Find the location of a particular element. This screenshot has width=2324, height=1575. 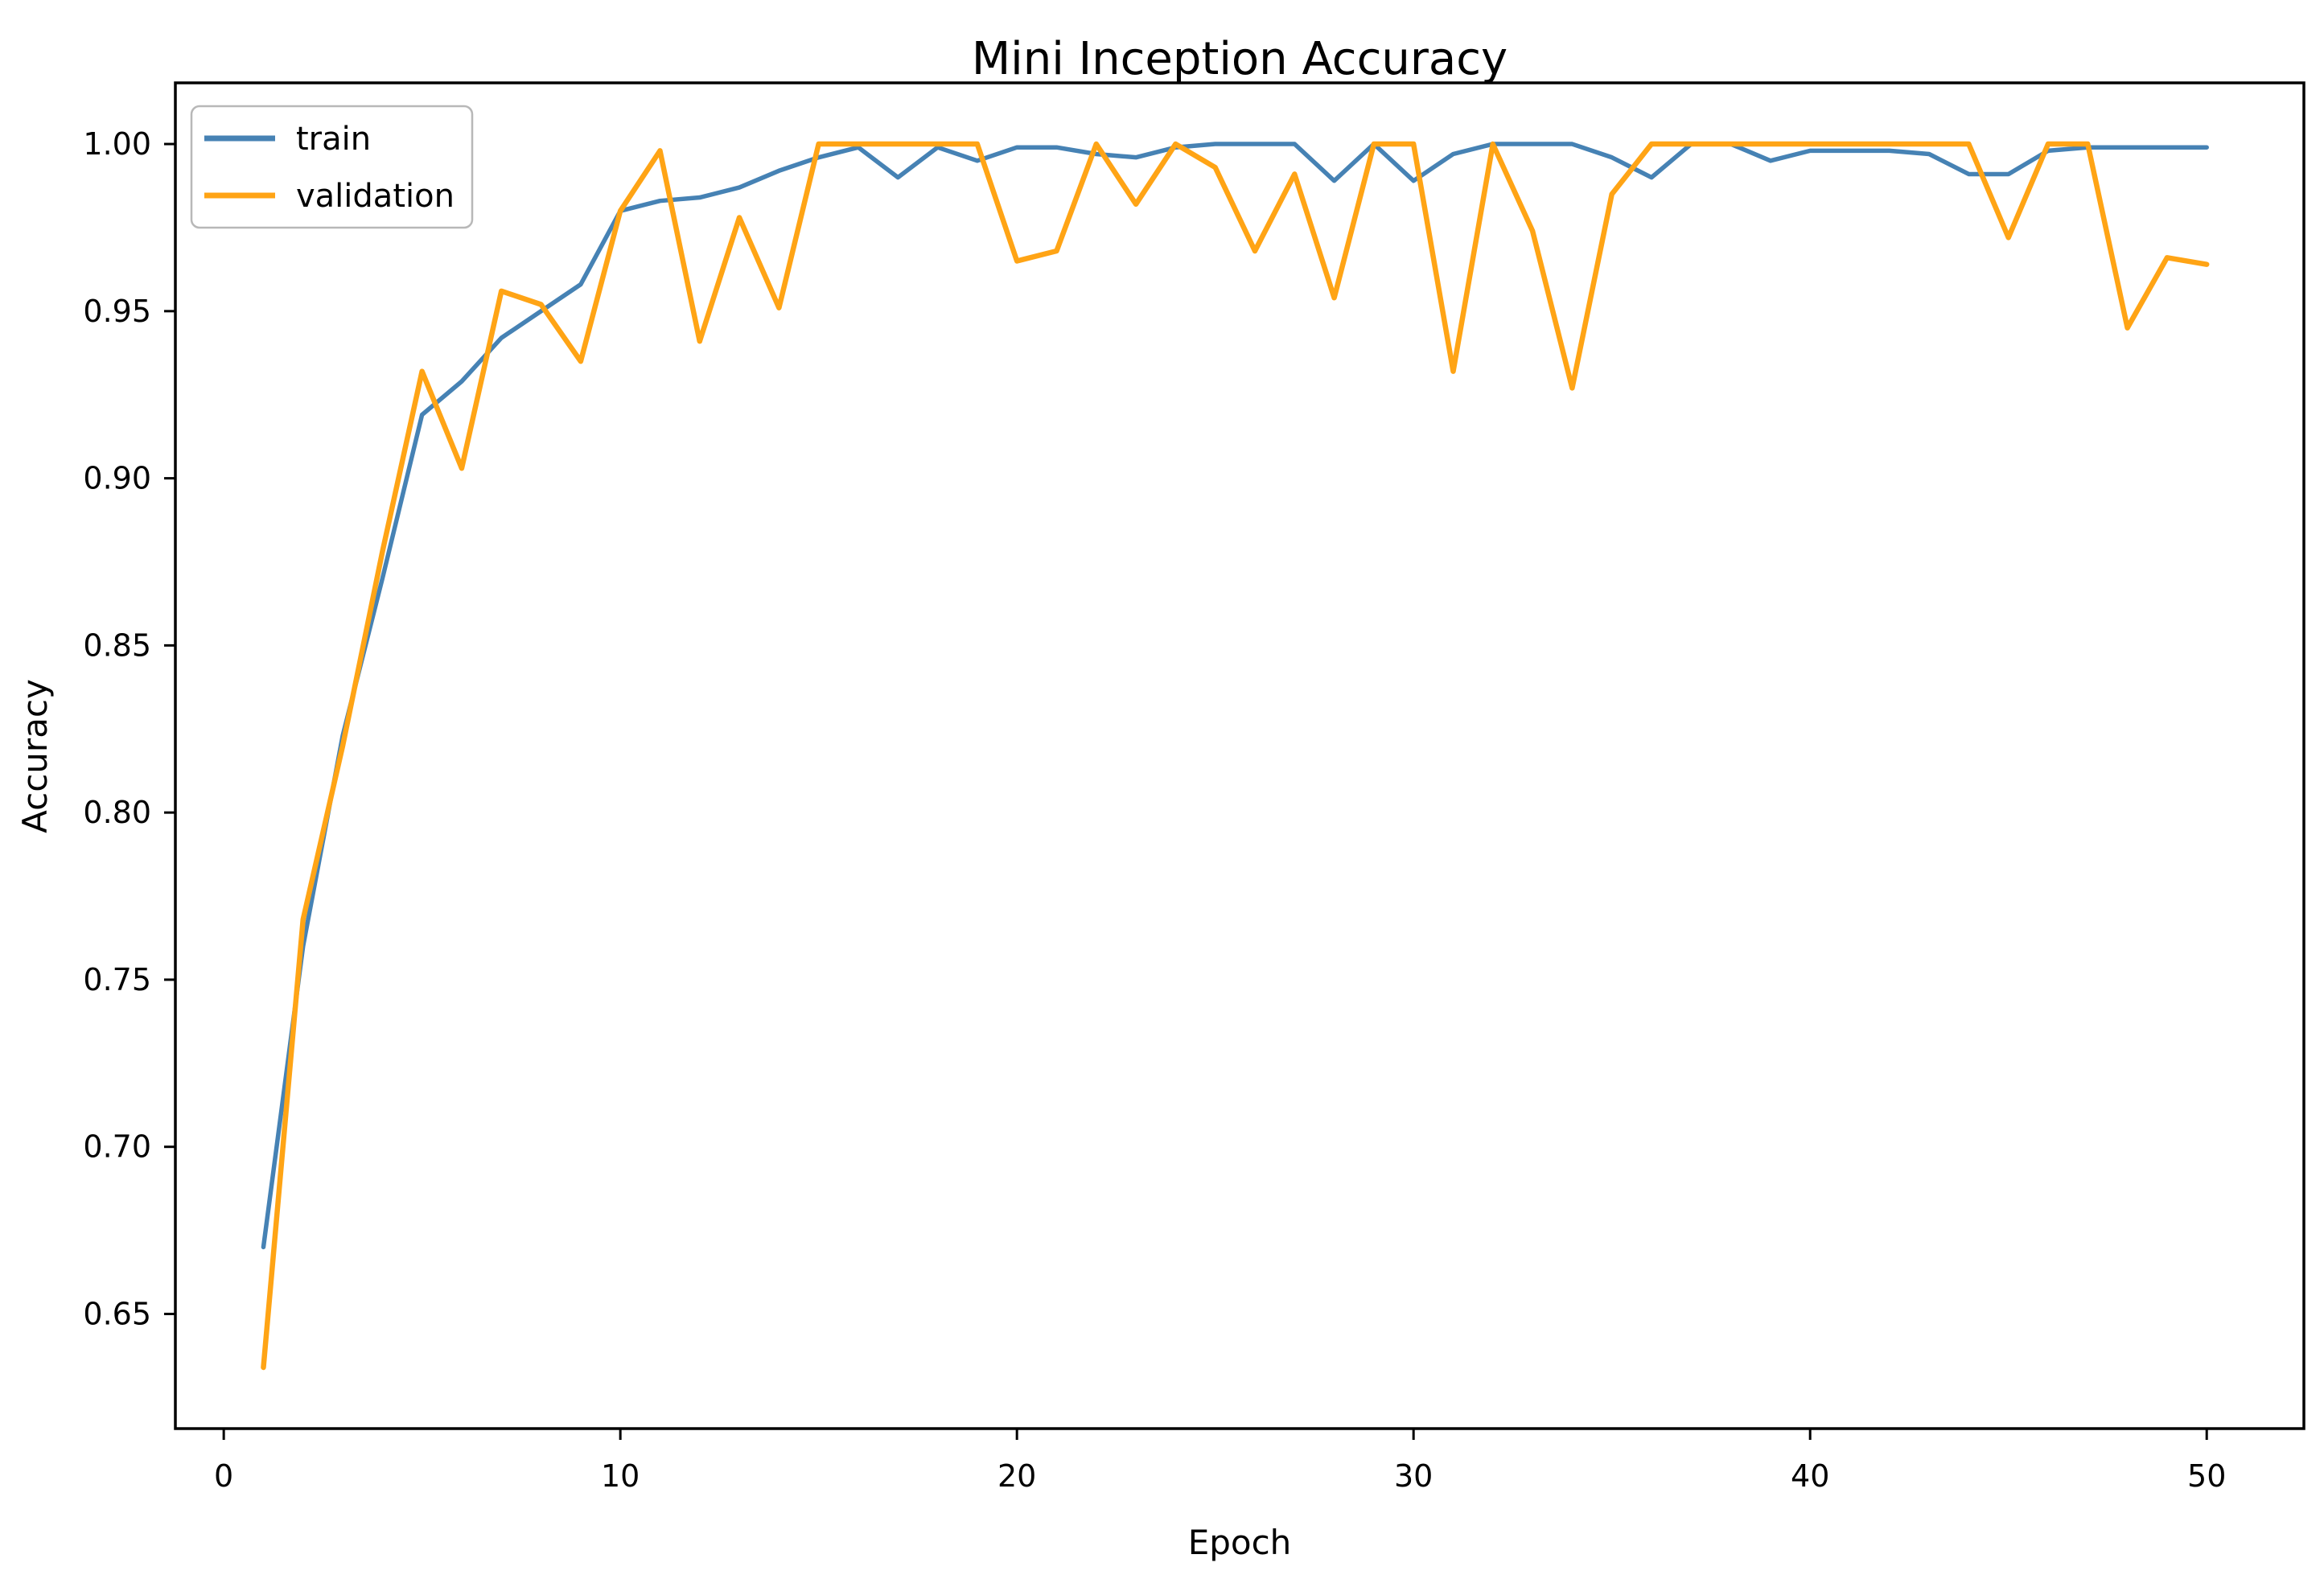

legend-label-train: train is located at coordinates (334, 139).